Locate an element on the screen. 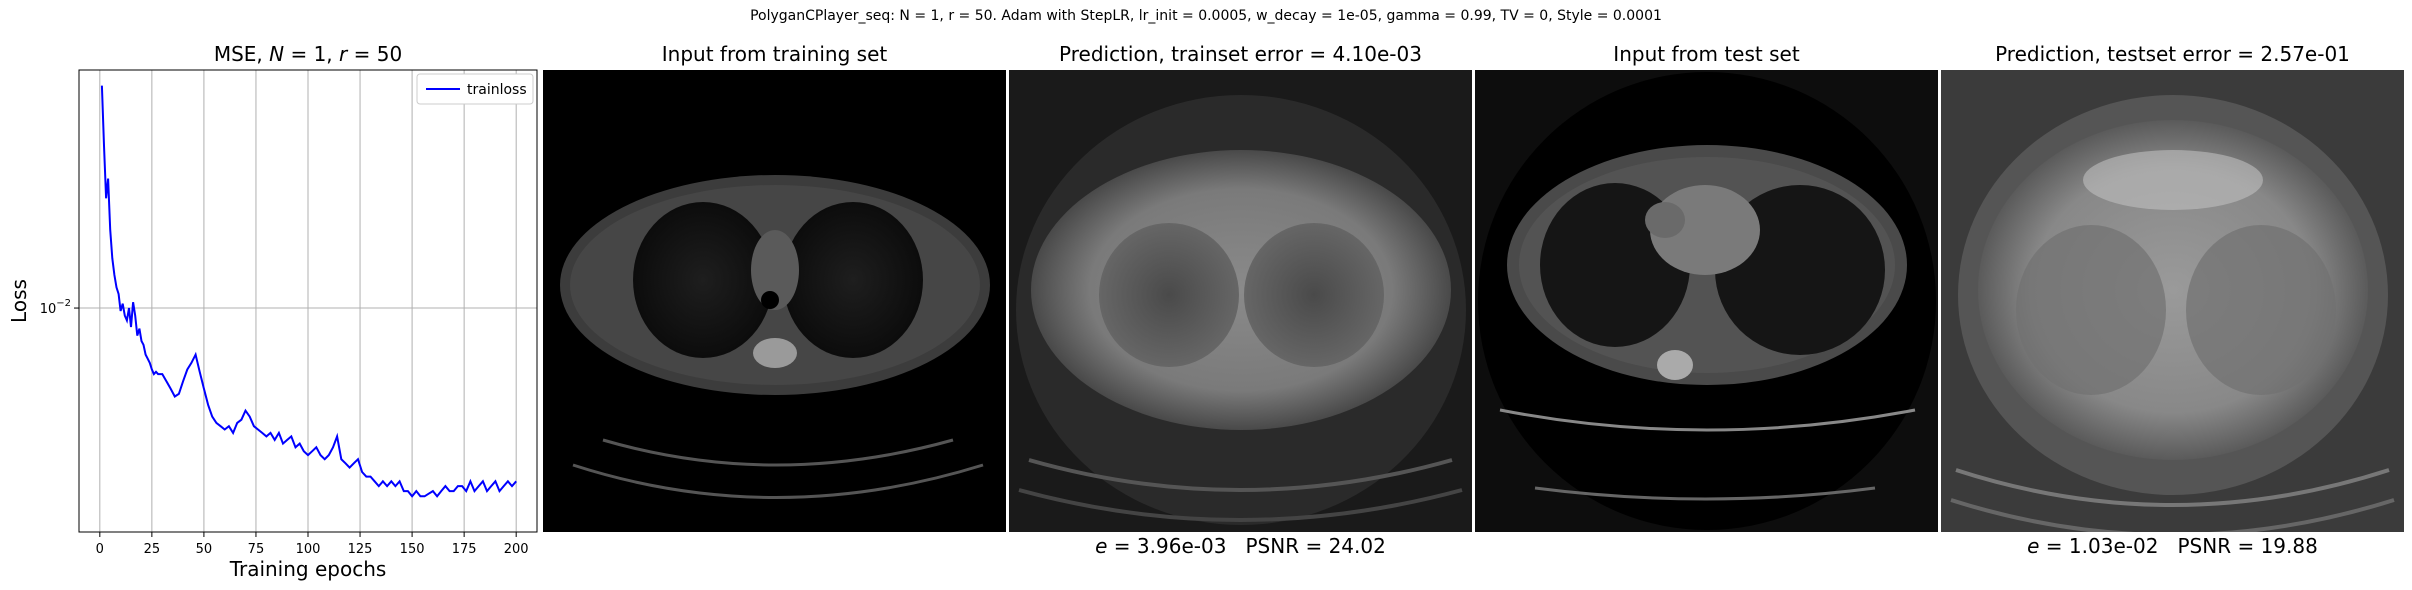 The width and height of the screenshot is (2412, 590). y-tick-label: 10−2 is located at coordinates (55, 307).